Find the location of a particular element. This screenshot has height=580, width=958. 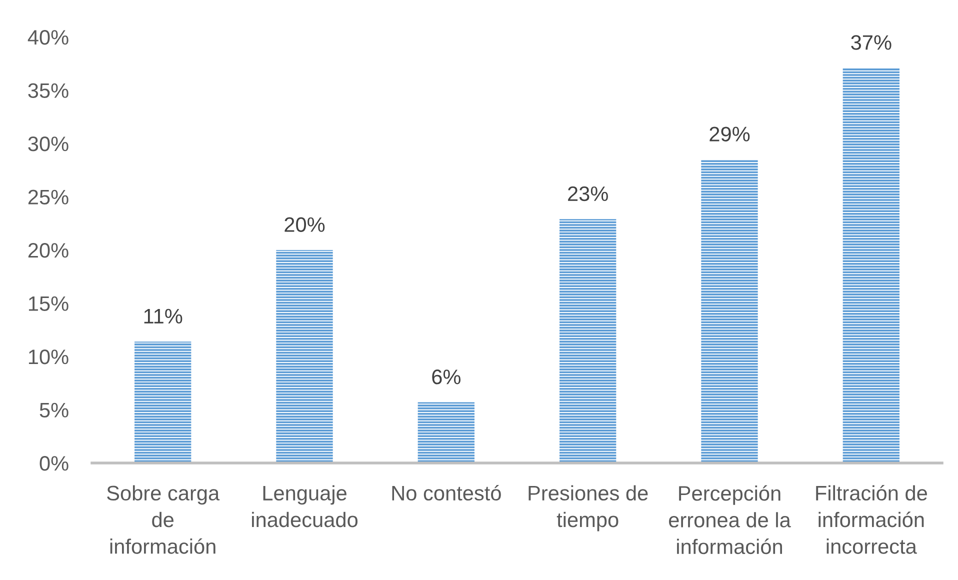

data-label: 6% is located at coordinates (446, 377).